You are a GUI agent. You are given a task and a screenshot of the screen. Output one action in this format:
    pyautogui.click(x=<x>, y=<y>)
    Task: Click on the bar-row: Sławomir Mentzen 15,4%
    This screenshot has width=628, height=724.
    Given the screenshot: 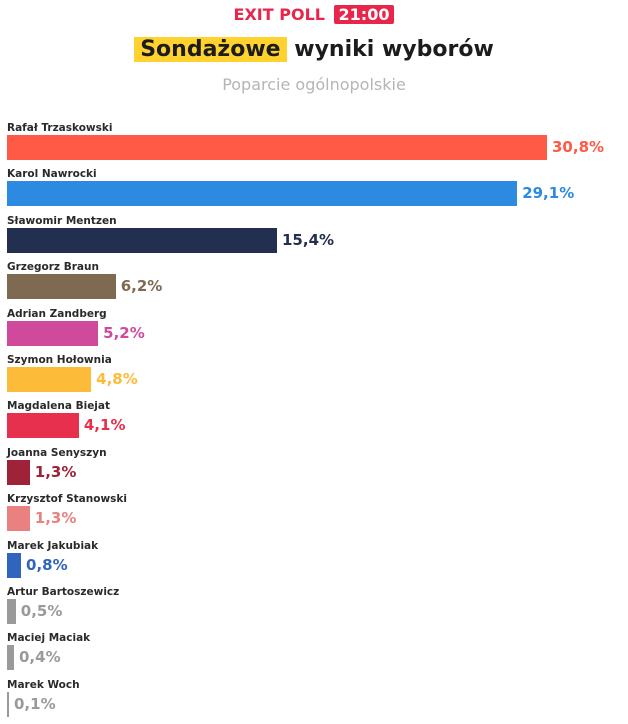 What is the action you would take?
    pyautogui.click(x=314, y=237)
    